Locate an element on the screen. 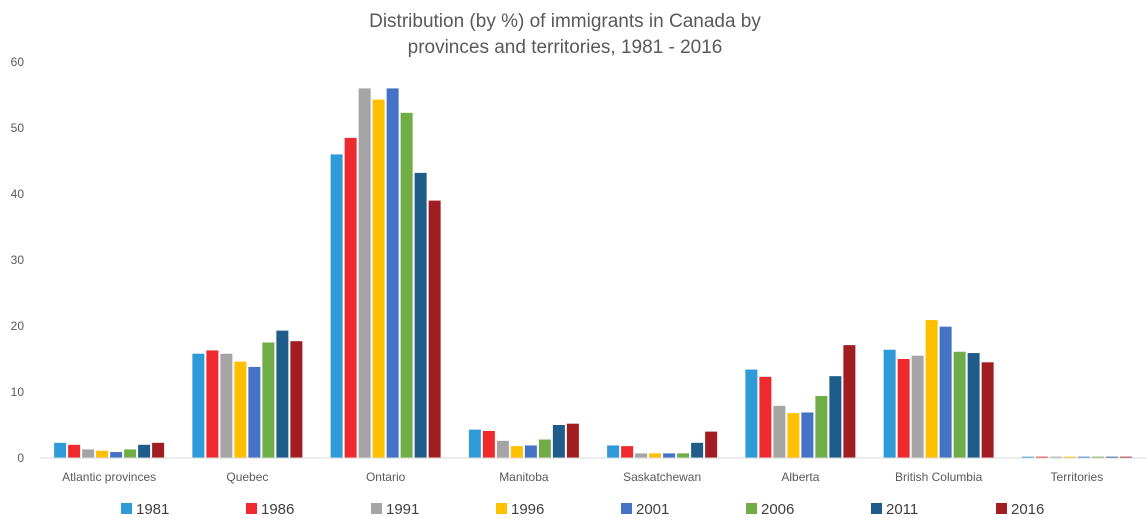  legend-label-1981: 1981 is located at coordinates (152, 509).